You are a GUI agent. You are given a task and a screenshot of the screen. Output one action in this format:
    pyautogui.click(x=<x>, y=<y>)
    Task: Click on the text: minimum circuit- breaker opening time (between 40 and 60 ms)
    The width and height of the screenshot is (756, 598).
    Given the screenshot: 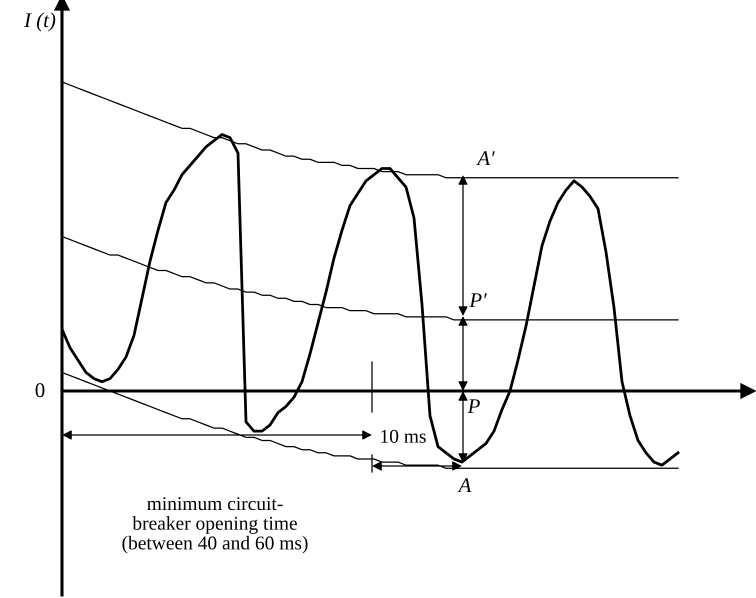 What is the action you would take?
    pyautogui.click(x=215, y=525)
    